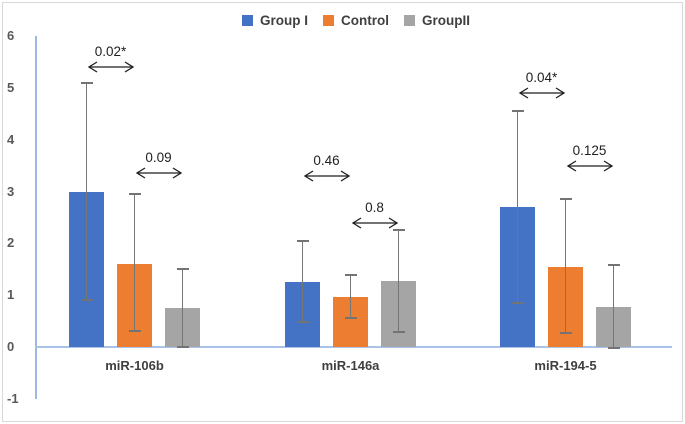 The width and height of the screenshot is (685, 424). I want to click on y-axis-tick-label: 5, so click(11, 87).